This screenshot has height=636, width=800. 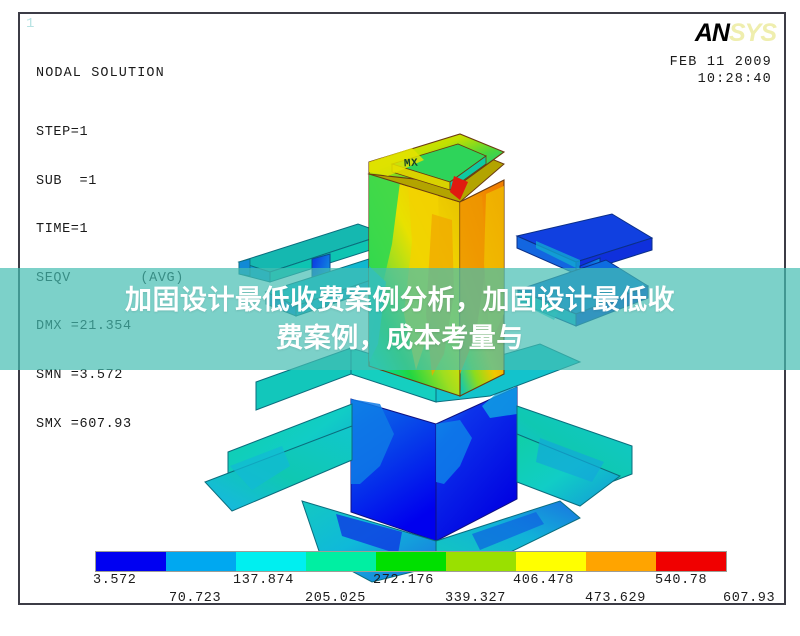 I want to click on ansys-logo: ANSYS, so click(x=735, y=33).